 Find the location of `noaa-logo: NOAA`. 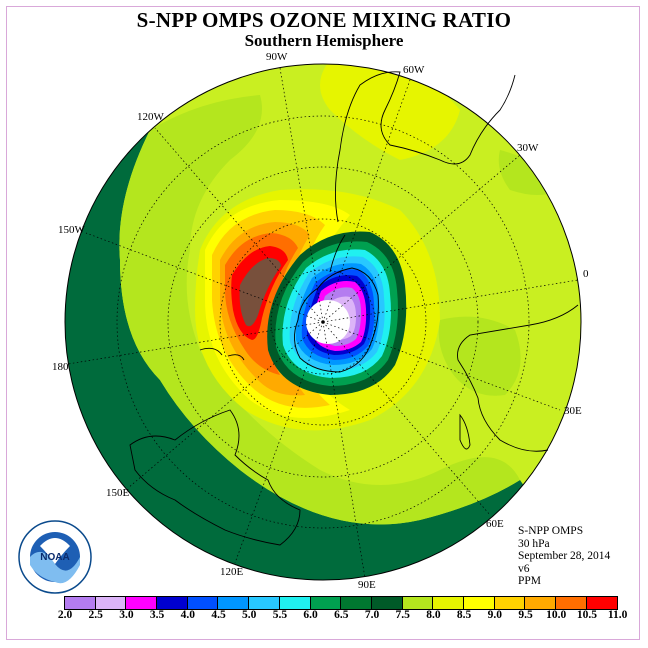

noaa-logo: NOAA is located at coordinates (55, 557).